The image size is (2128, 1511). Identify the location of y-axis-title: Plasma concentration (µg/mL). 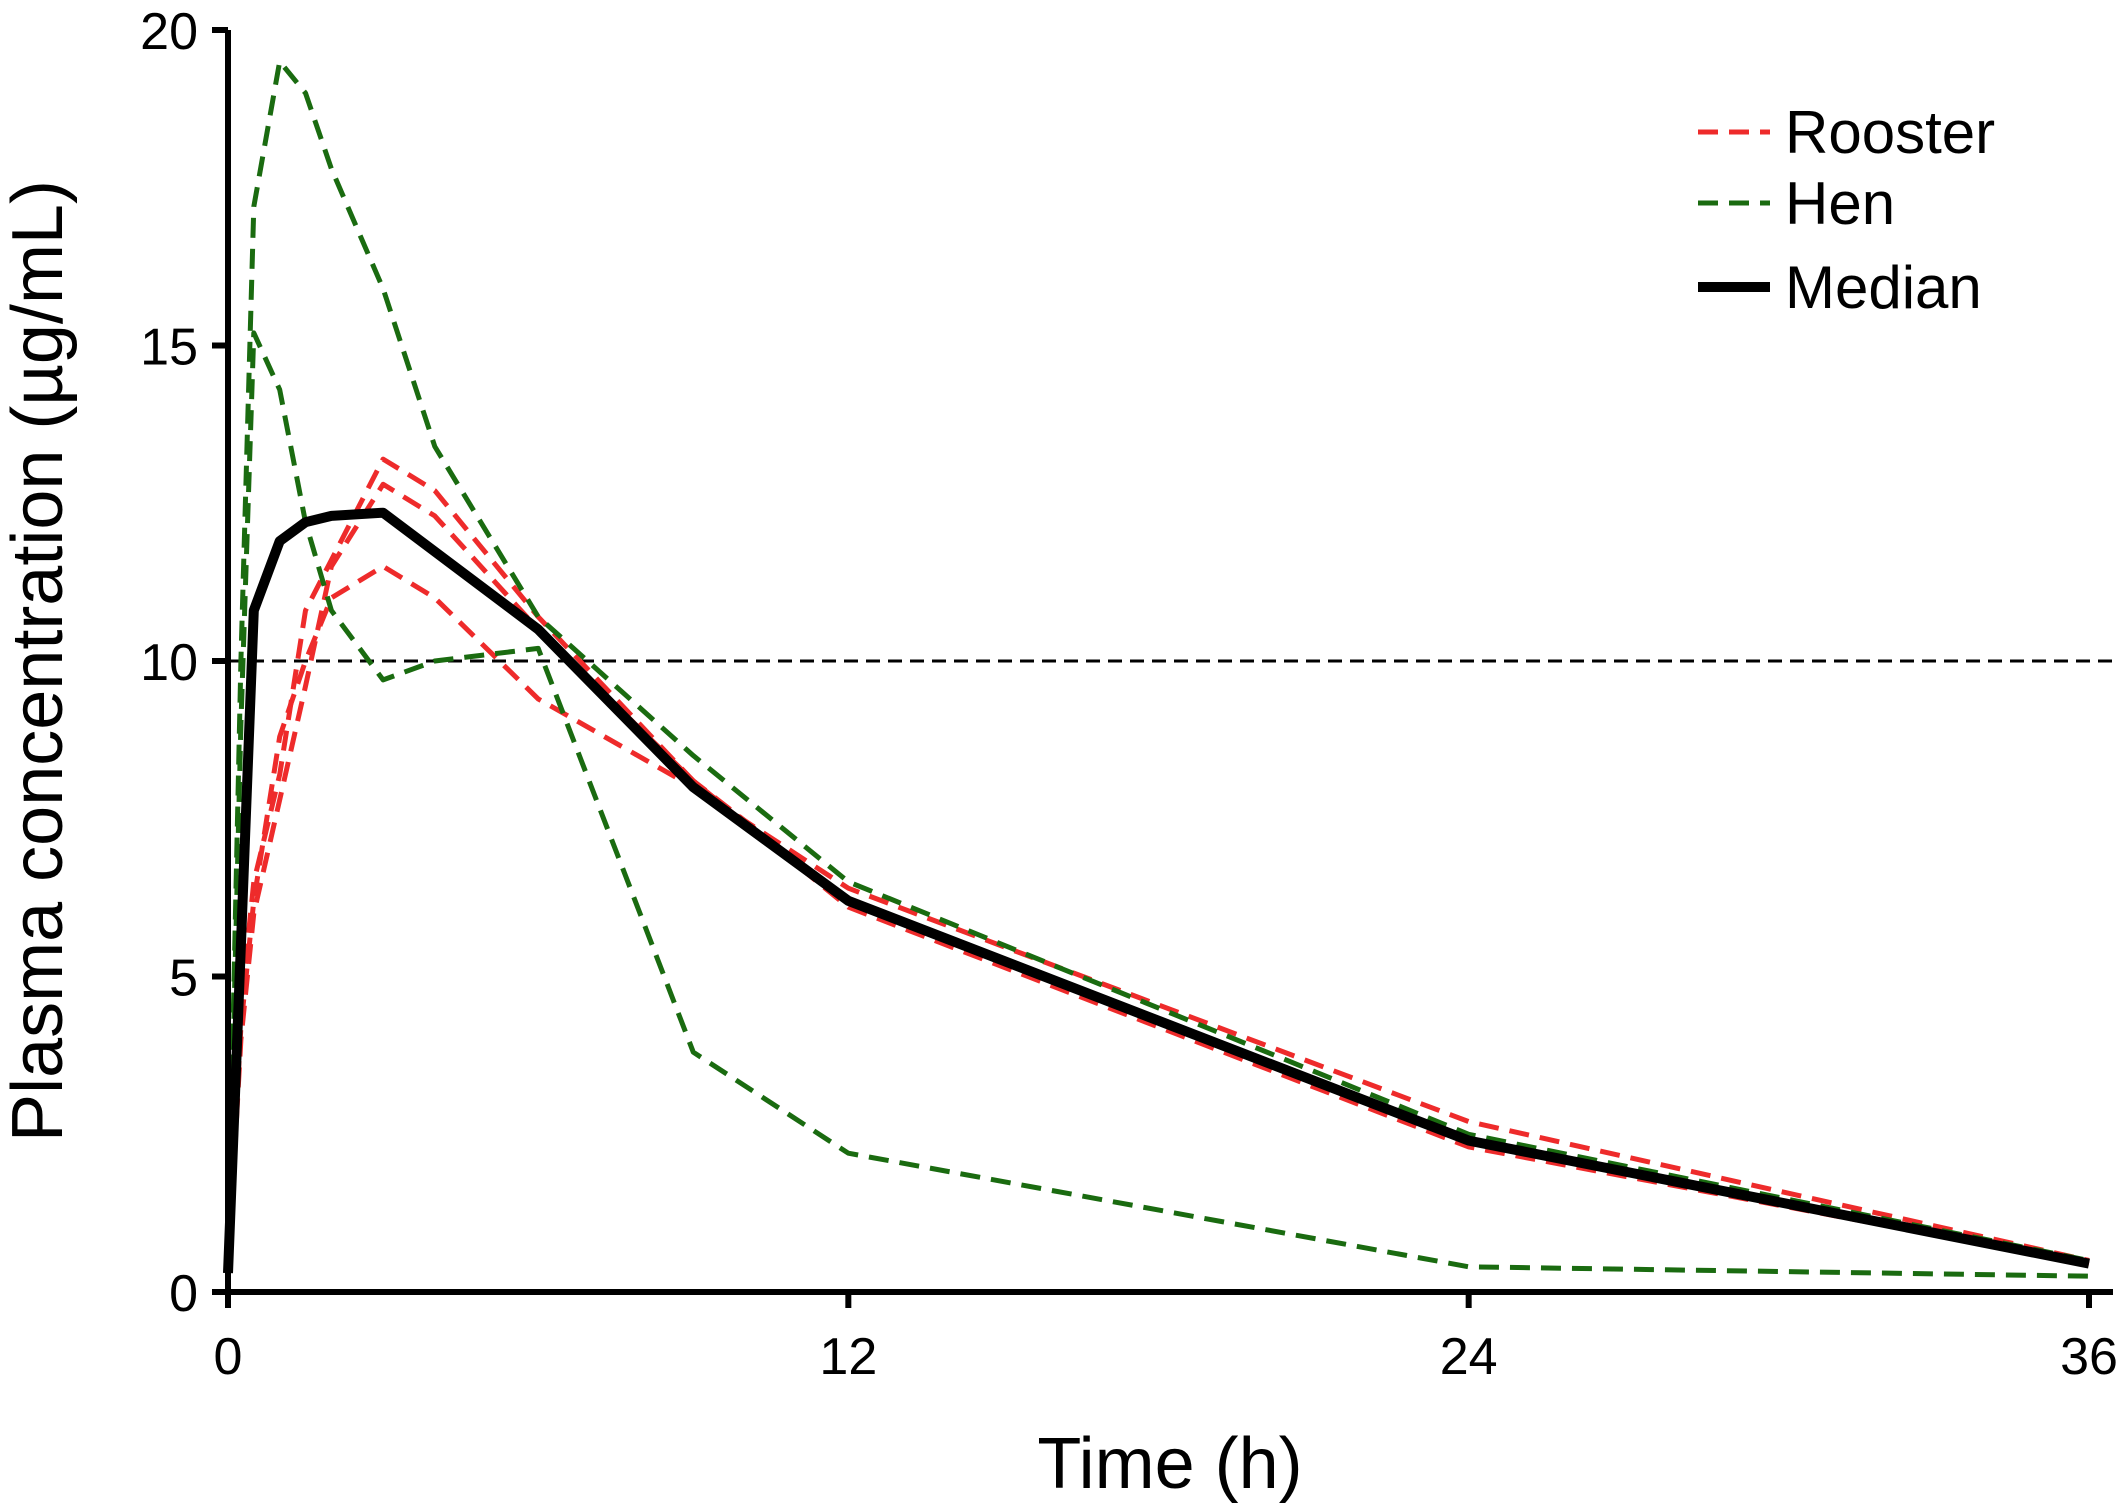
(39, 661).